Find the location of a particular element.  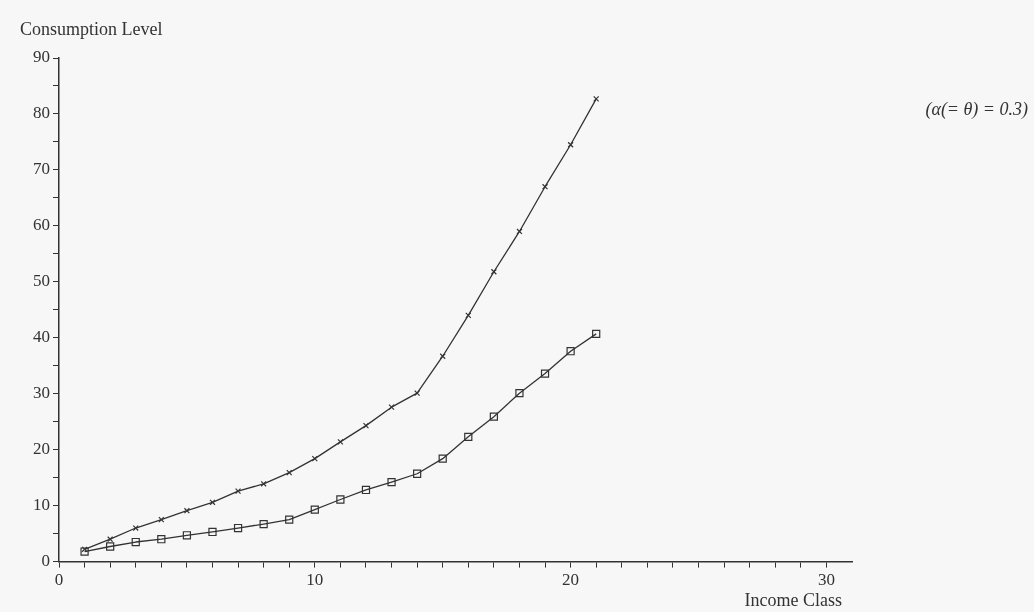

y-tick-label: 10 is located at coordinates (41, 505).